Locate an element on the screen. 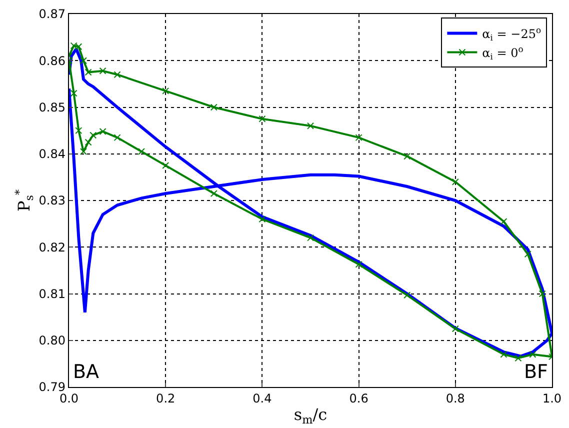 Image resolution: width=569 pixels, height=428 pixels. x-tick-label: 0.4 is located at coordinates (262, 399).